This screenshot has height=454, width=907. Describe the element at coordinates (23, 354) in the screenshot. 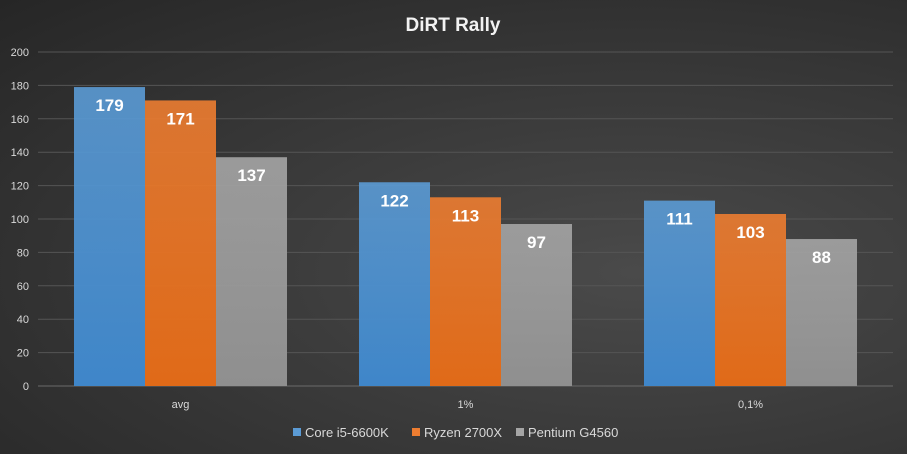

I see `y-tick-label: 20` at that location.